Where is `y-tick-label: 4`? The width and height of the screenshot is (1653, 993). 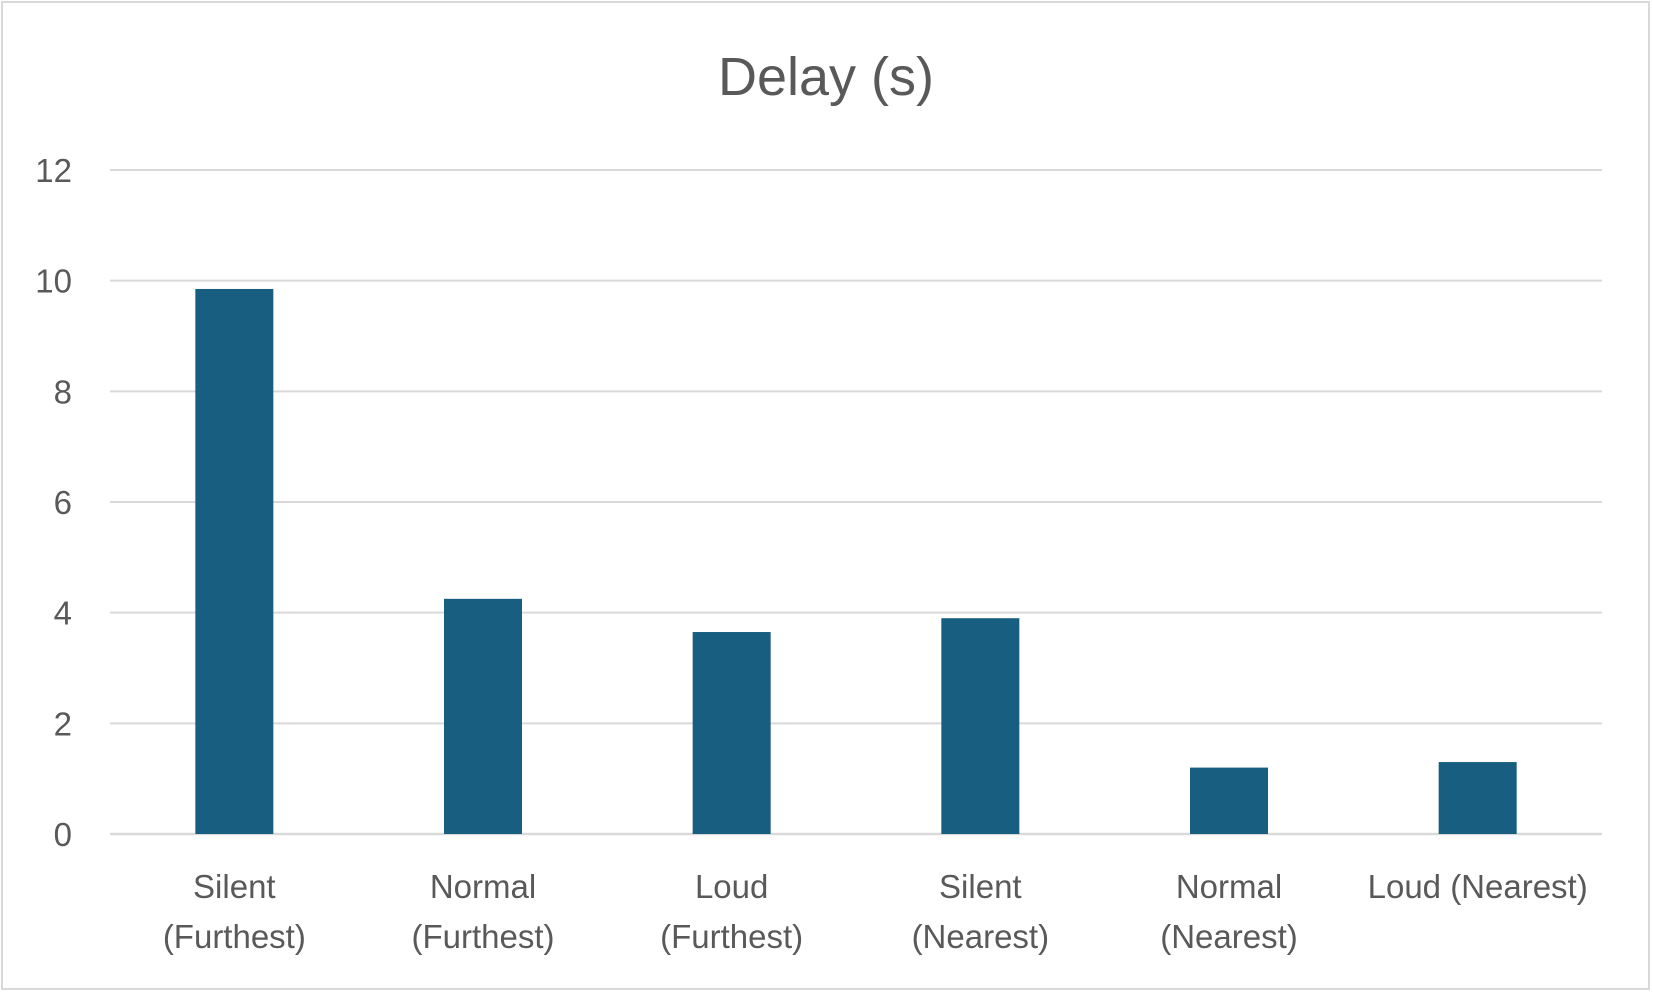
y-tick-label: 4 is located at coordinates (63, 613).